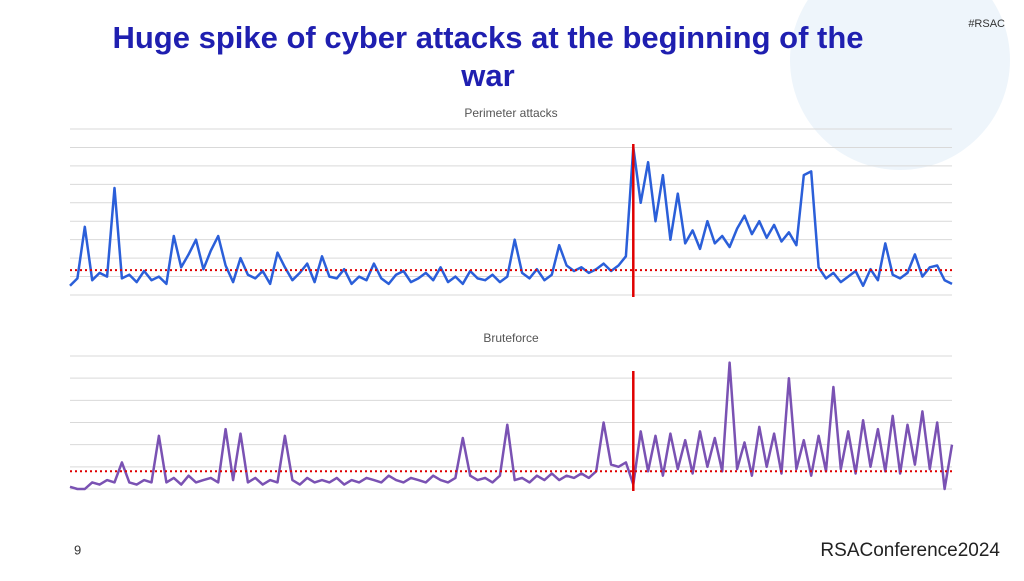 This screenshot has width=1024, height=581. I want to click on logo: RSAConference2024, so click(910, 550).